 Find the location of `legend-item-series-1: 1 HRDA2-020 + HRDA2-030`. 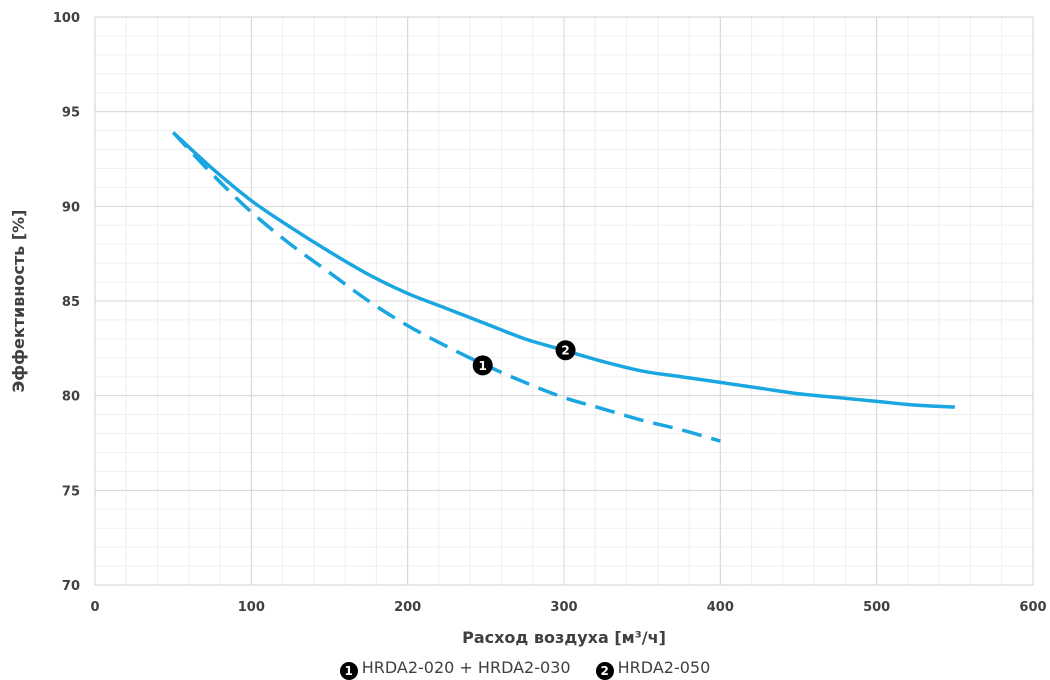

legend-item-series-1: 1 HRDA2-020 + HRDA2-030 is located at coordinates (455, 669).